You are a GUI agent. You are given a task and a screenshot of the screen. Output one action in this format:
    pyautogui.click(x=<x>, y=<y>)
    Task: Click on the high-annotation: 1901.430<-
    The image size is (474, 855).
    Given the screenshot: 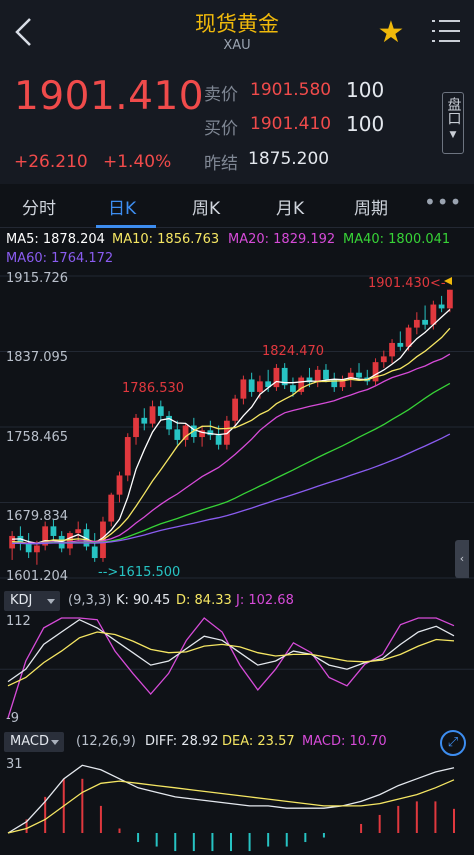 What is the action you would take?
    pyautogui.click(x=407, y=283)
    